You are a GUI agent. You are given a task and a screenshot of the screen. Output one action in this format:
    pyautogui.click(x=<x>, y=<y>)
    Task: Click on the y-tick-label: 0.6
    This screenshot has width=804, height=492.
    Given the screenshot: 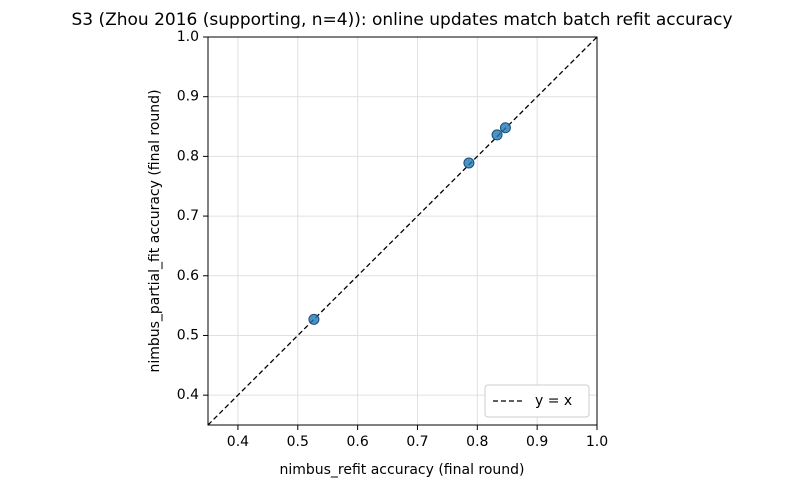 What is the action you would take?
    pyautogui.click(x=188, y=276)
    